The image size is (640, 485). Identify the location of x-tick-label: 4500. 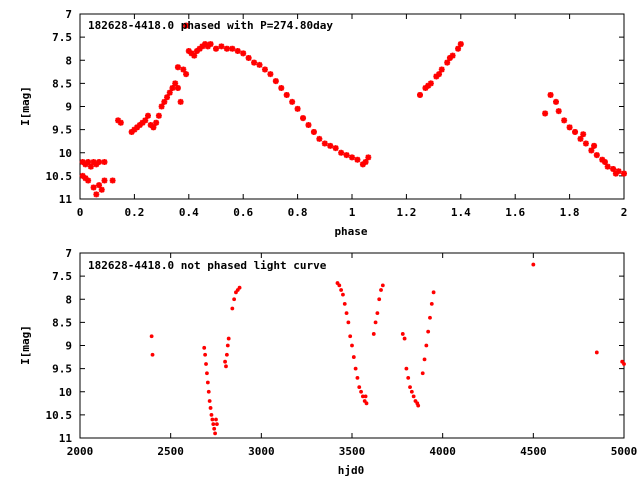
(533, 451).